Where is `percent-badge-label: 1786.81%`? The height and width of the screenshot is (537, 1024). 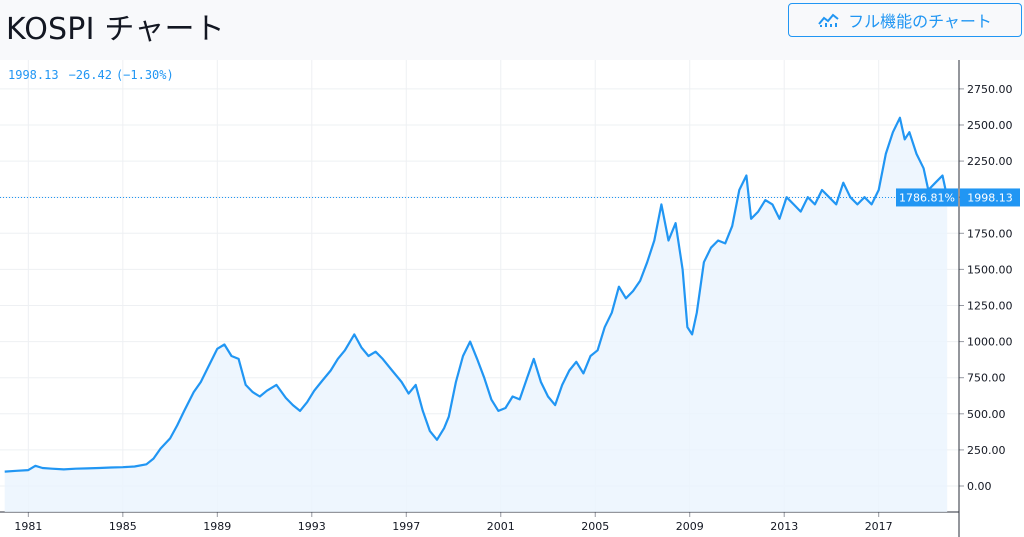
percent-badge-label: 1786.81% is located at coordinates (927, 197).